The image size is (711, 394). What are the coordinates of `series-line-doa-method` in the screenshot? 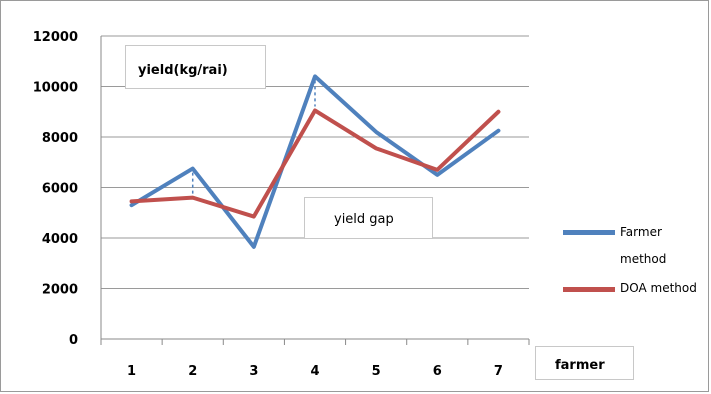 It's located at (315, 163).